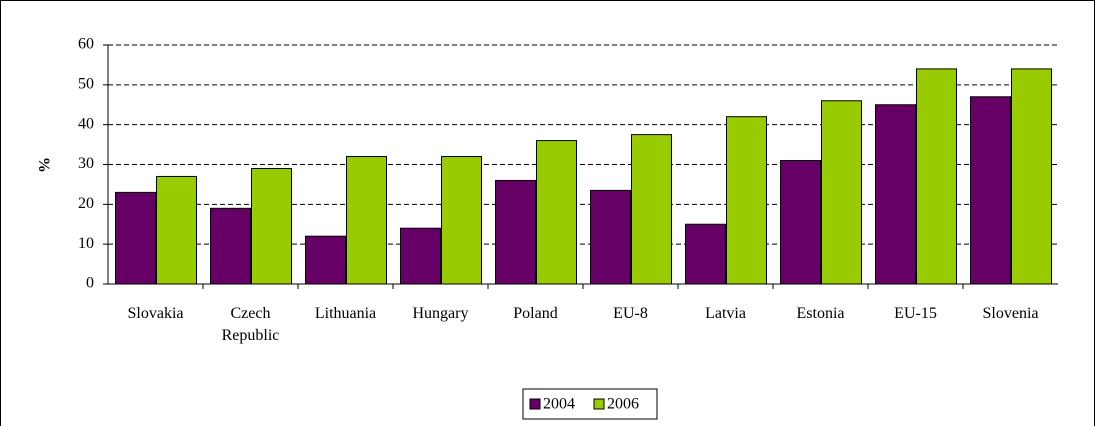 This screenshot has height=426, width=1096. I want to click on x-tick-label-box: Poland, so click(535, 313).